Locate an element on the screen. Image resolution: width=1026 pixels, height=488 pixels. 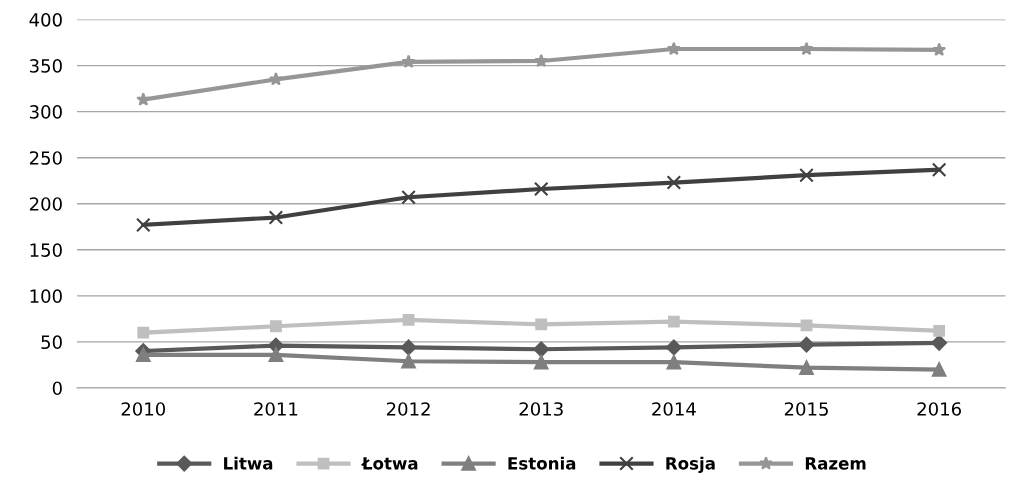
y-tick-label: 100 is located at coordinates (46, 296).